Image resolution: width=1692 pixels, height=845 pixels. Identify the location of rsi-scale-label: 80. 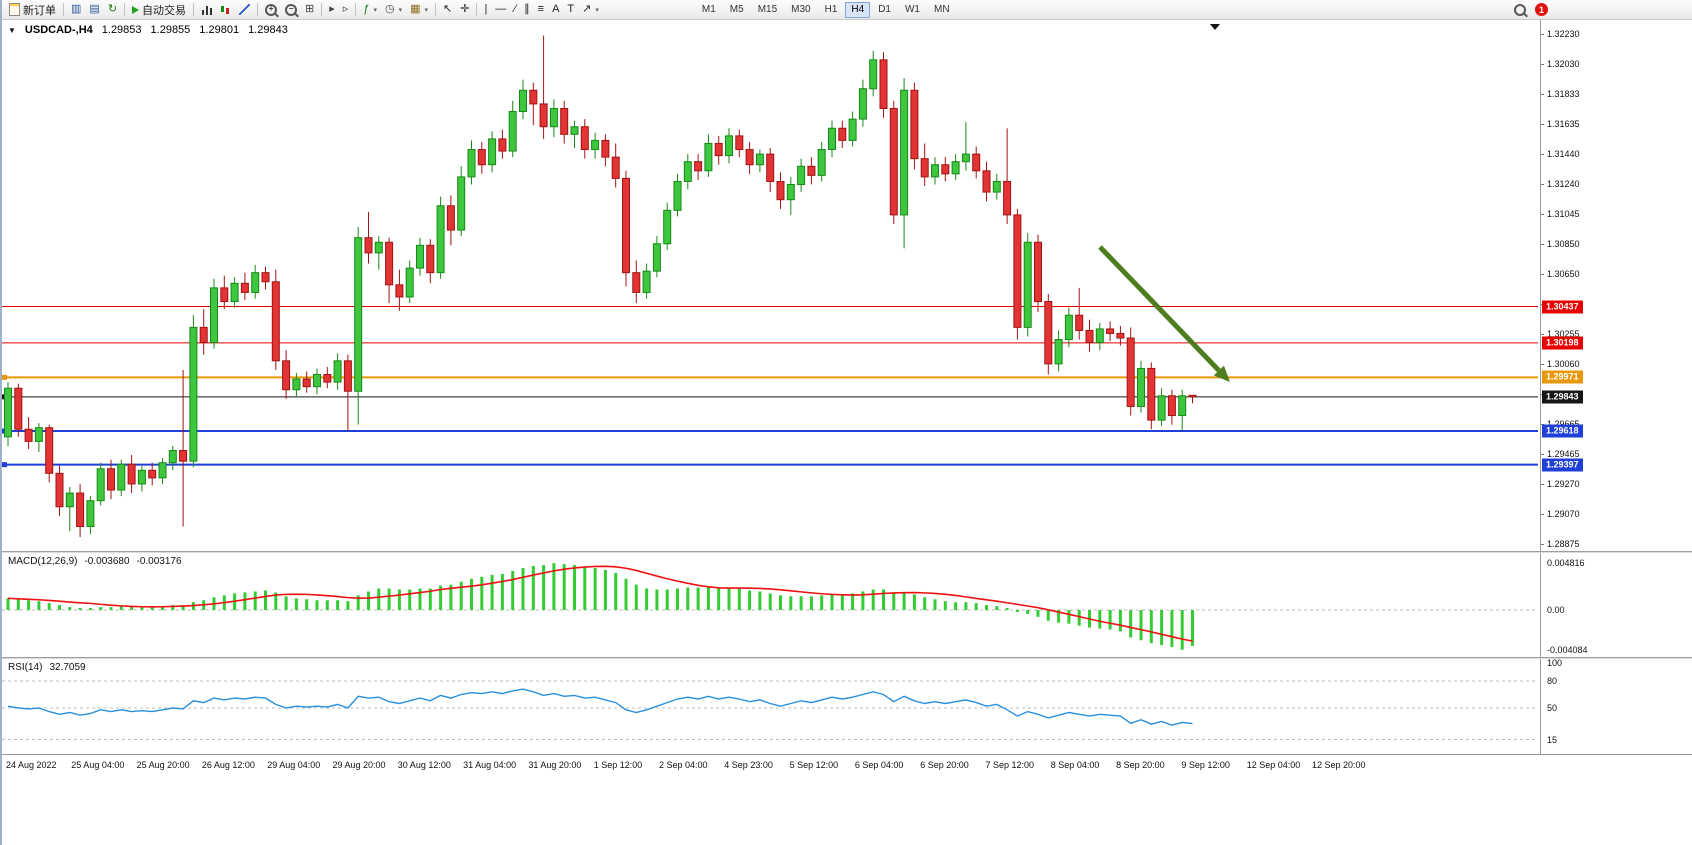
(1552, 681).